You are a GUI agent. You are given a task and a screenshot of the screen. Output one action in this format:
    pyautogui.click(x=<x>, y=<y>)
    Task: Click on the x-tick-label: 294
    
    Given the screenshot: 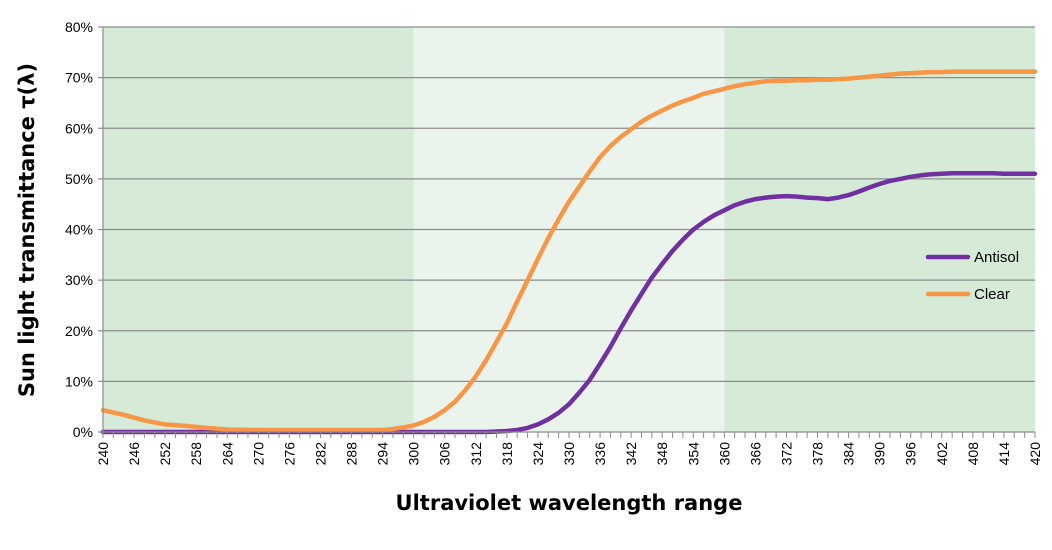 What is the action you would take?
    pyautogui.click(x=383, y=454)
    